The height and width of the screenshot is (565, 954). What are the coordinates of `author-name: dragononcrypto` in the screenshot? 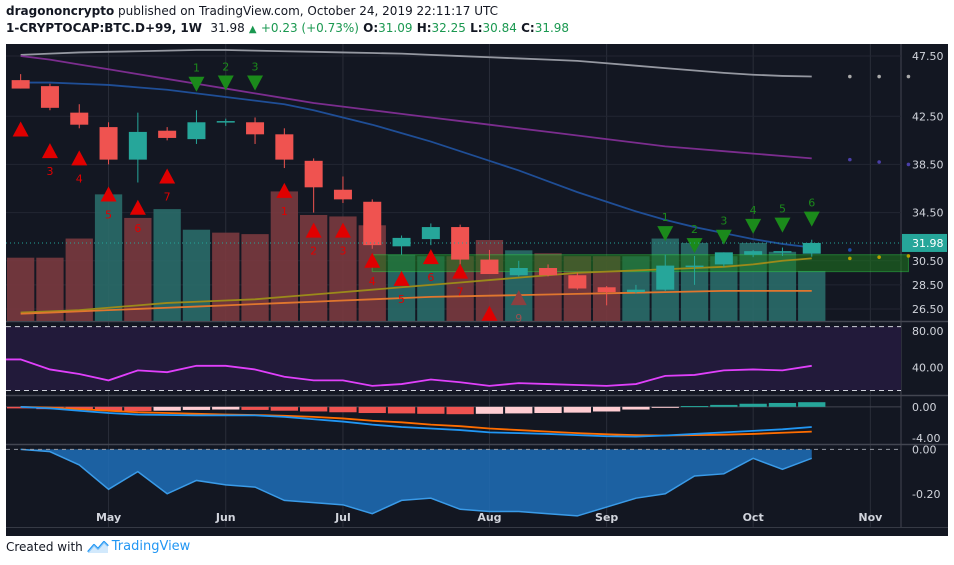 It's located at (60, 11).